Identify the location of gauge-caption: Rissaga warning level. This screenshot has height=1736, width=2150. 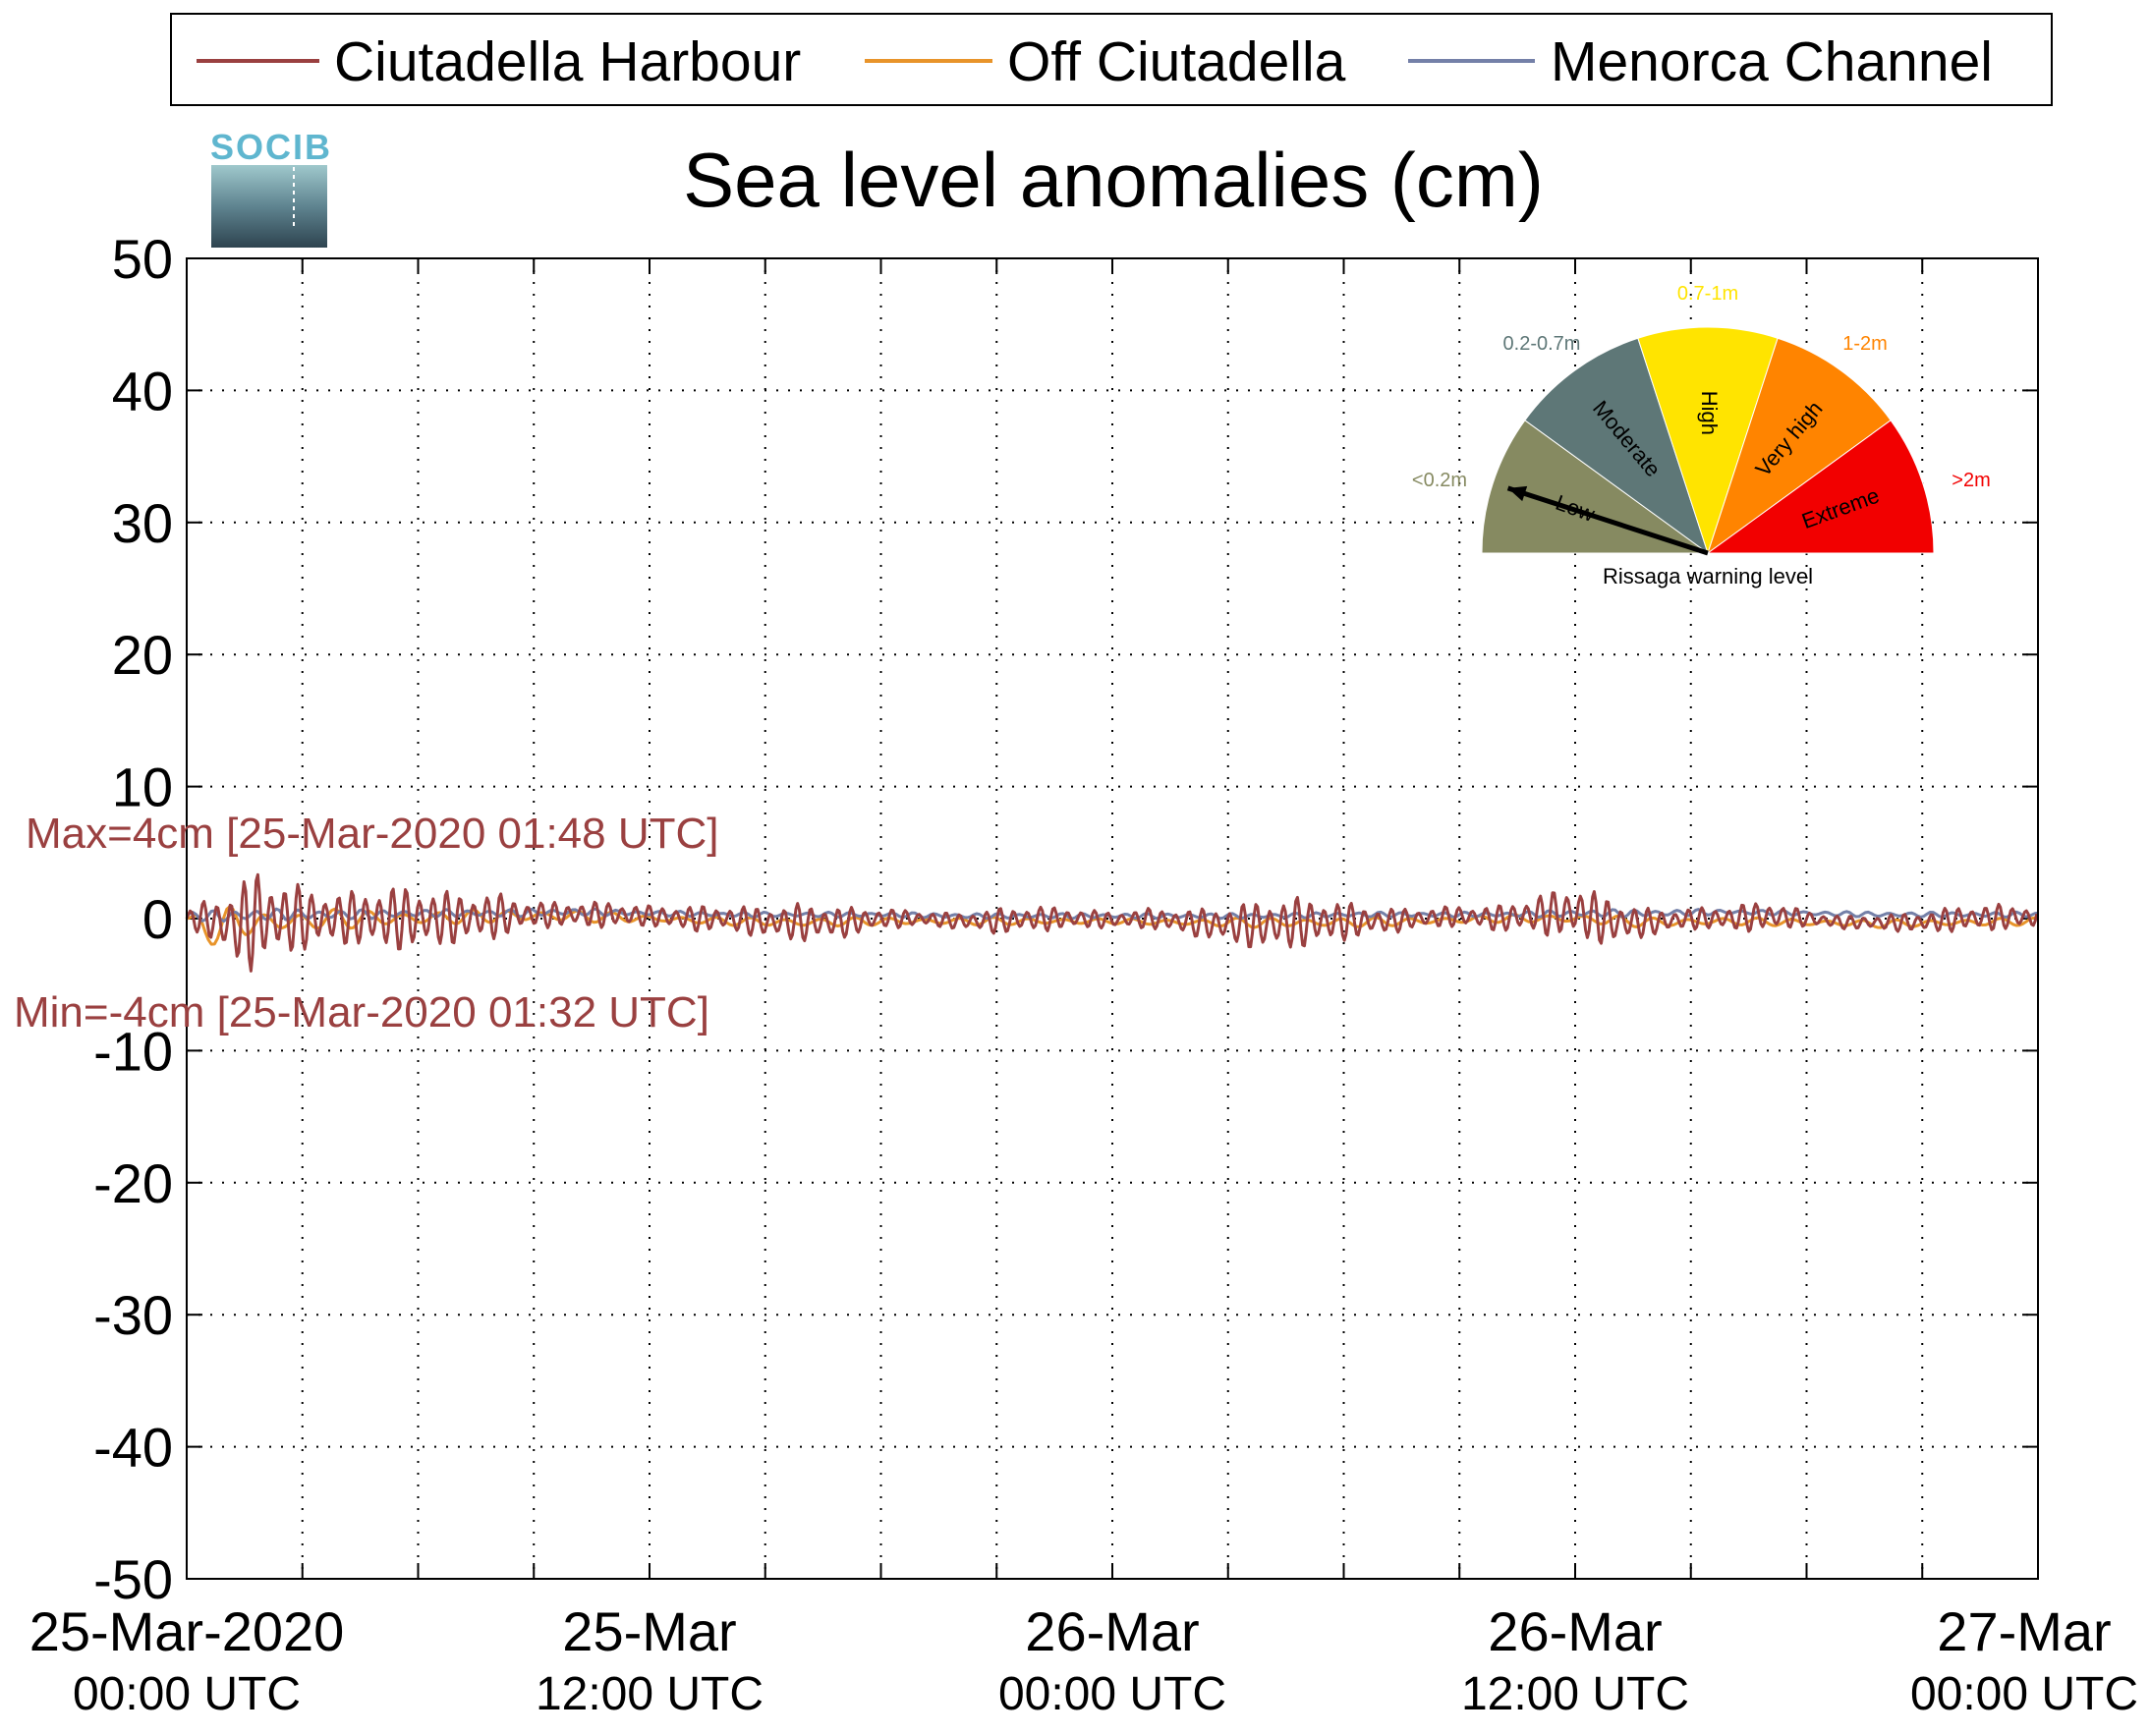
(1708, 576).